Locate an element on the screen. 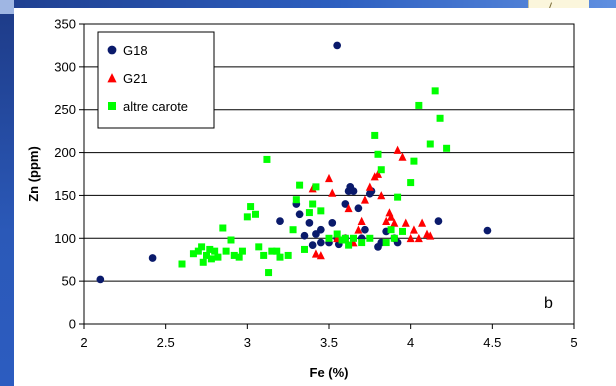  legend: G18 G21 altre carote is located at coordinates (156, 80).